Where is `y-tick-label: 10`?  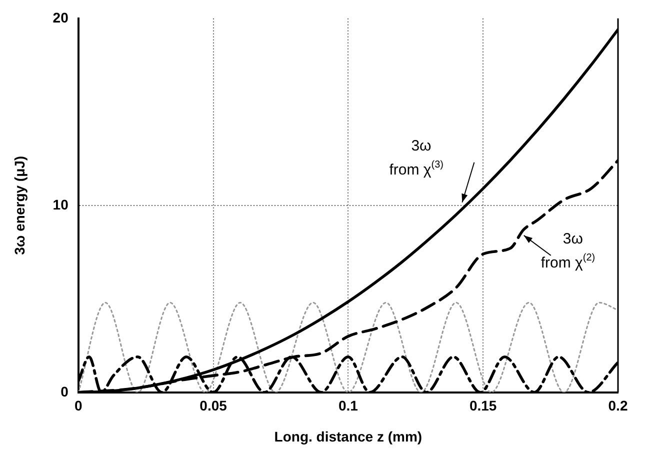 y-tick-label: 10 is located at coordinates (60, 204).